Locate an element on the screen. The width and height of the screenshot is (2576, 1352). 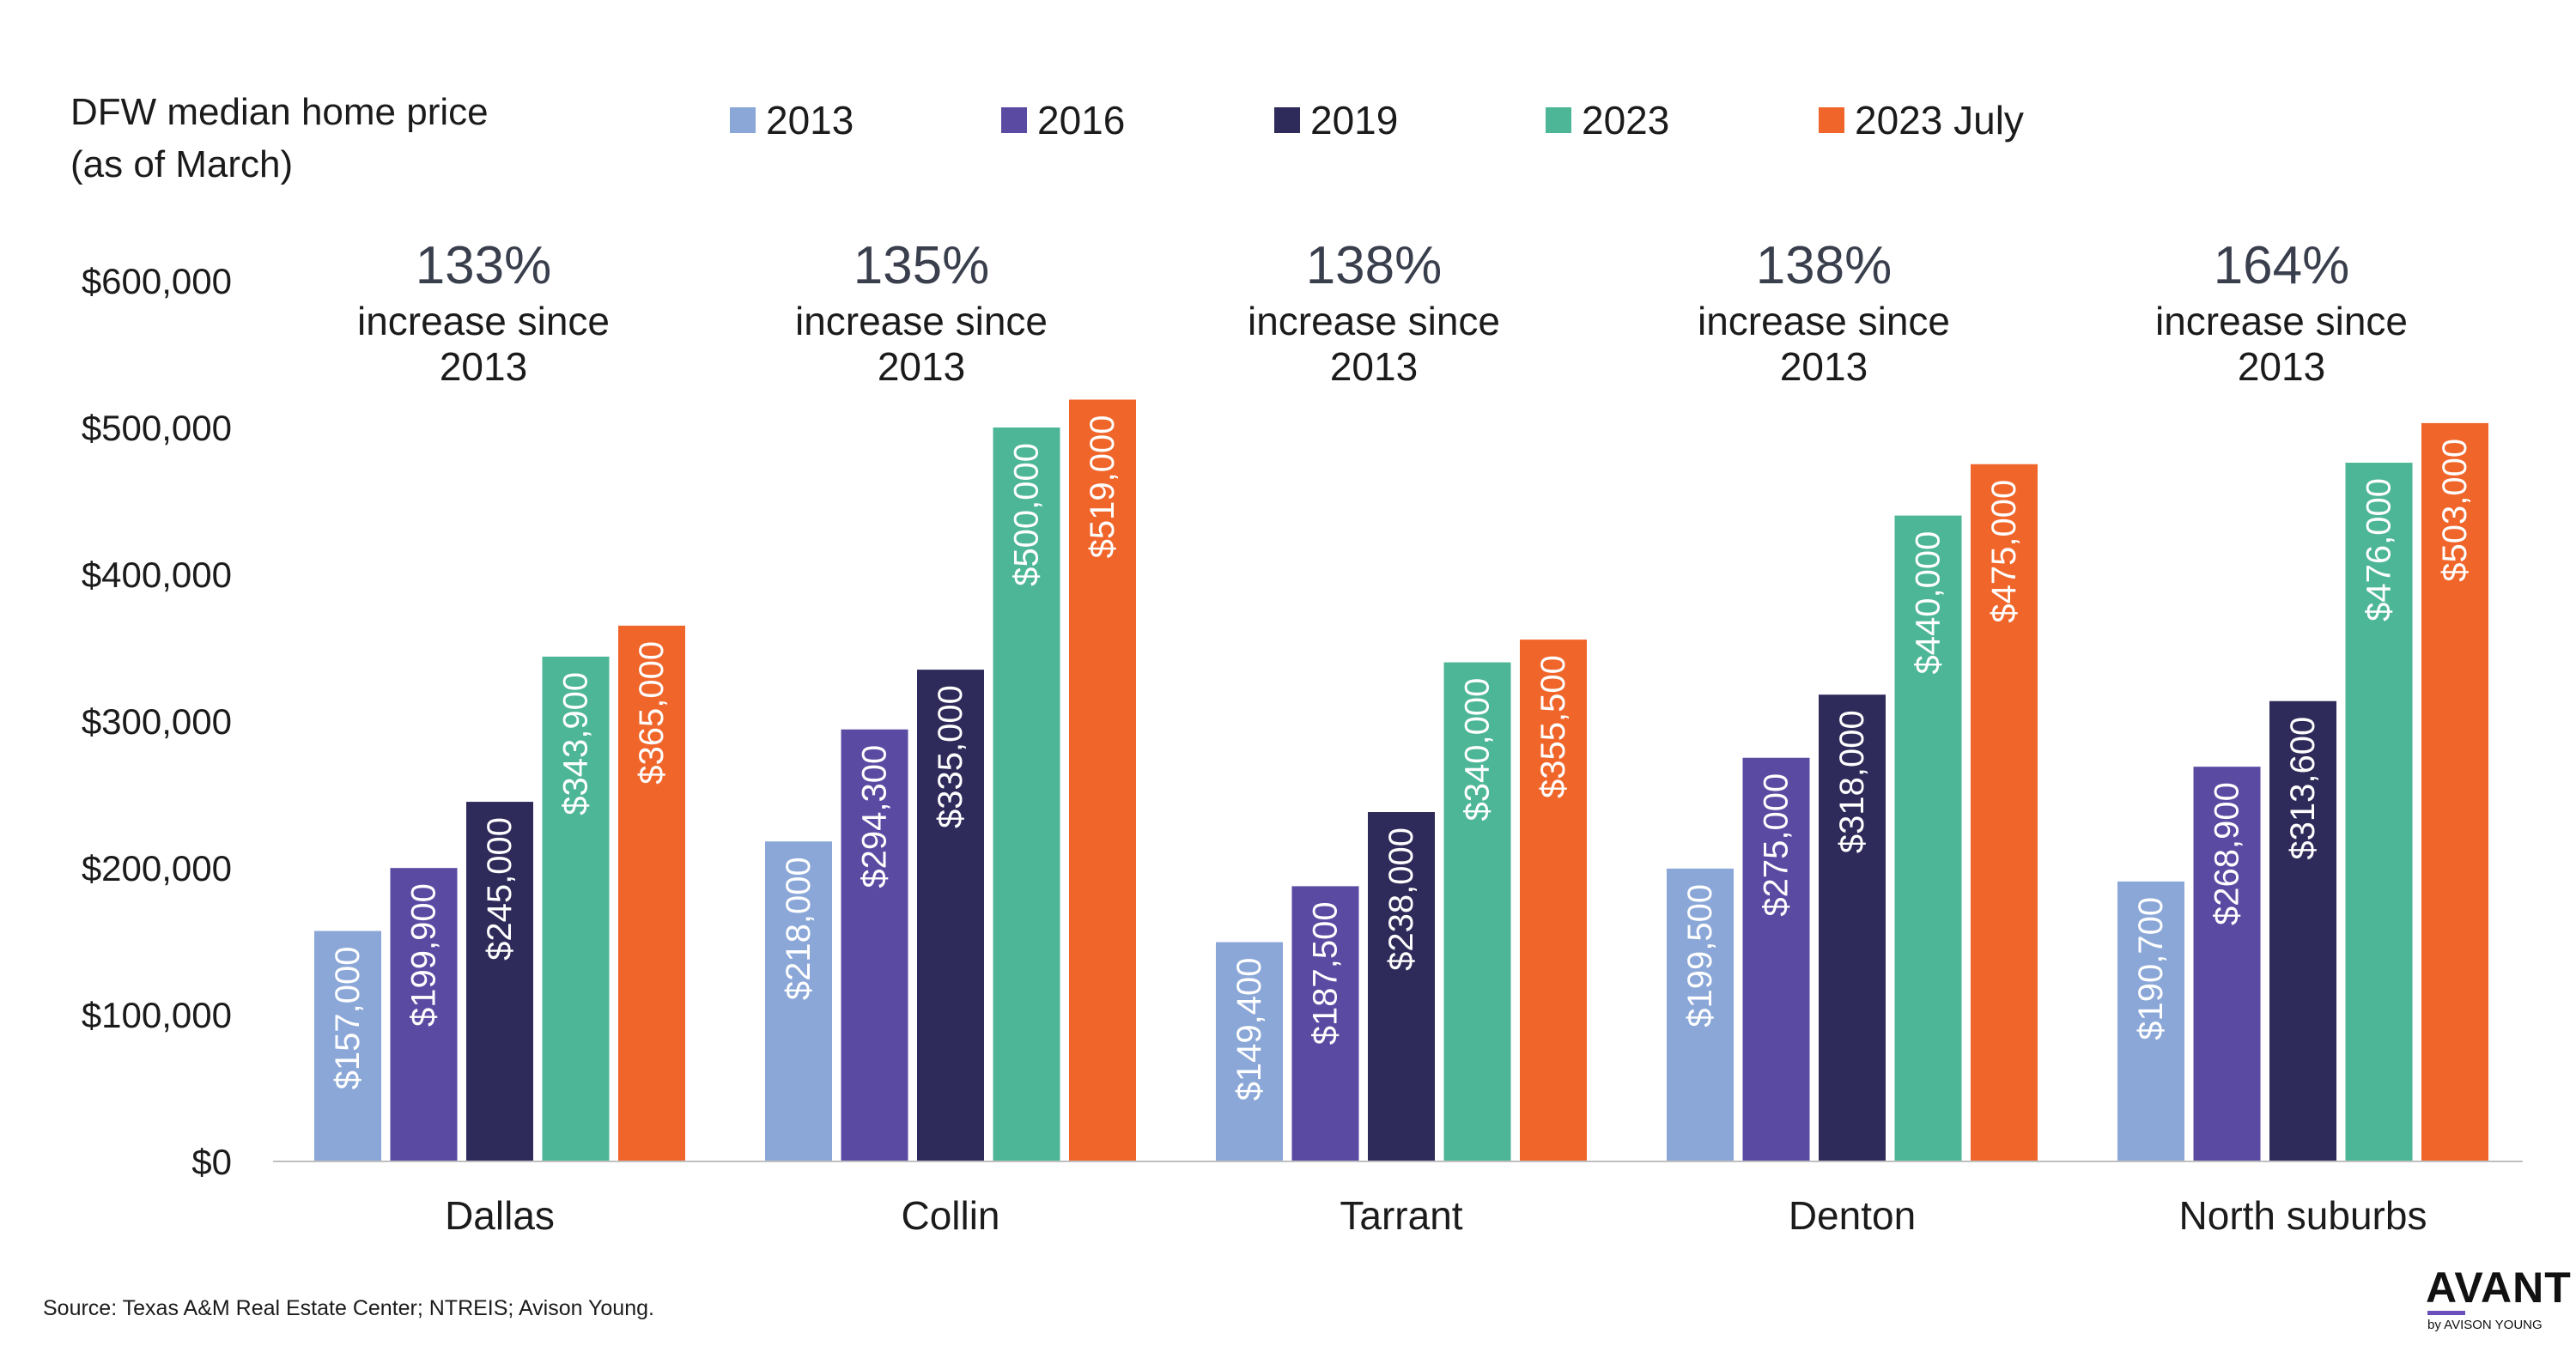
bar-group-north-suburbs: $190,700 $268,900 $313,600 $476,000 $503,000 is located at coordinates (2302, 791).